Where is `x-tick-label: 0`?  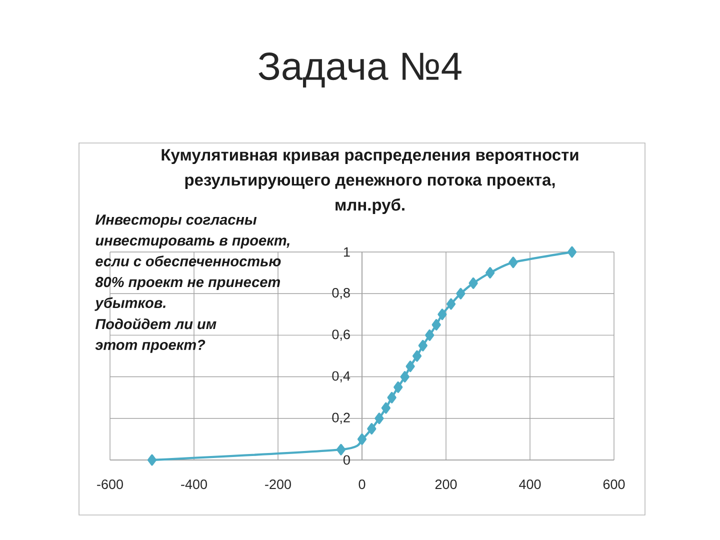
x-tick-label: 0 is located at coordinates (362, 485).